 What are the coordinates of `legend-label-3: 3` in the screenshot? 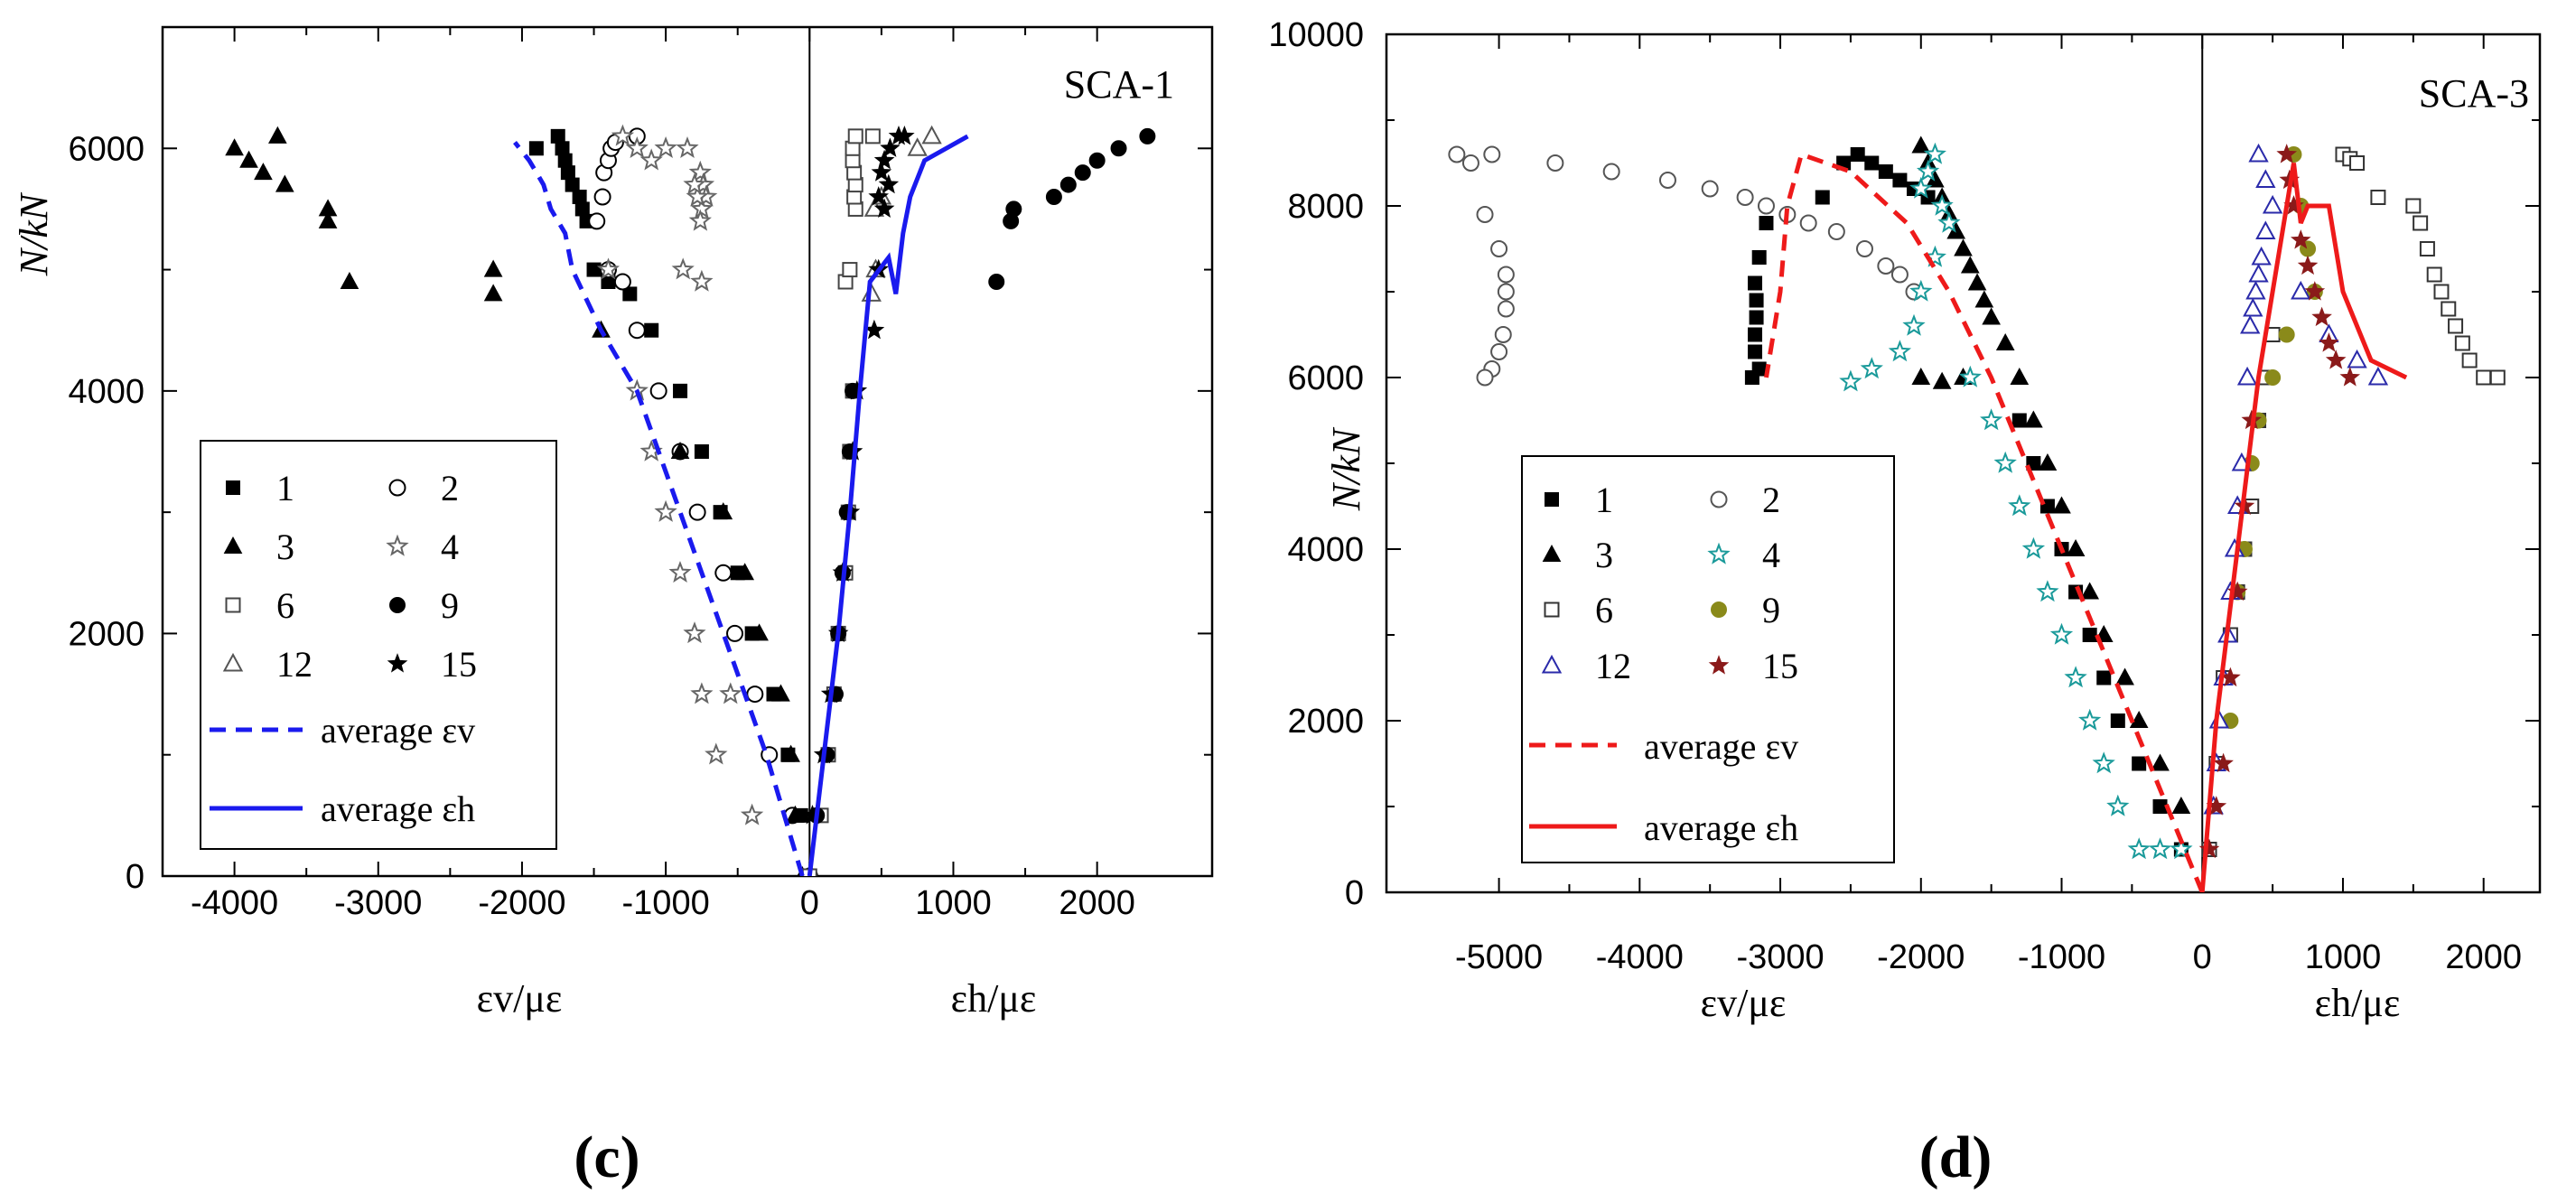 It's located at (285, 547).